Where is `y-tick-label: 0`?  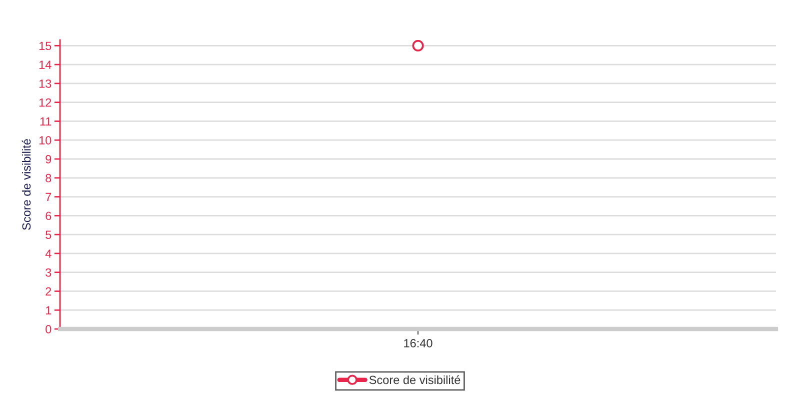
y-tick-label: 0 is located at coordinates (49, 329).